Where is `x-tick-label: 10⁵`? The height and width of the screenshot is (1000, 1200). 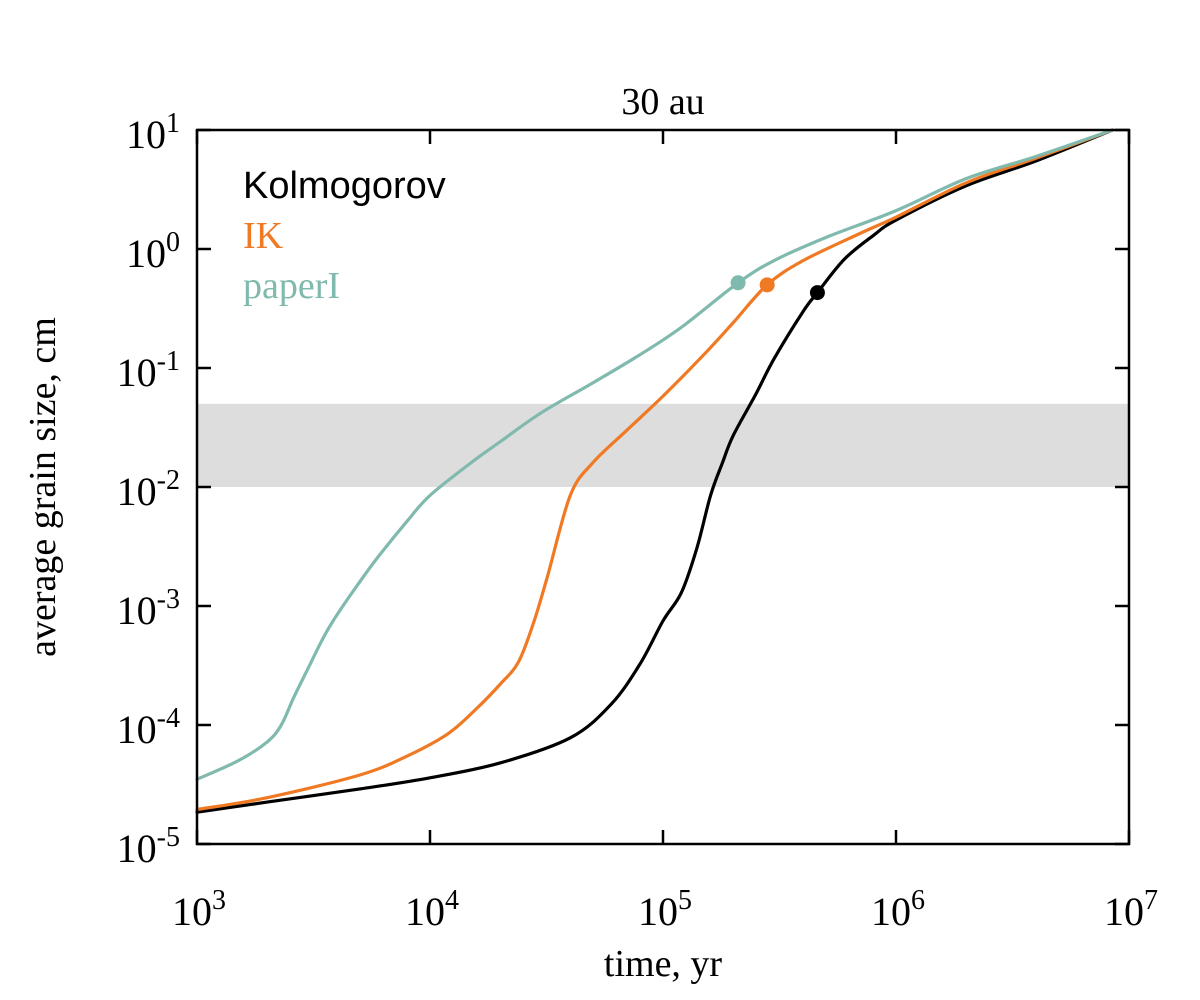 x-tick-label: 10⁵ is located at coordinates (665, 909).